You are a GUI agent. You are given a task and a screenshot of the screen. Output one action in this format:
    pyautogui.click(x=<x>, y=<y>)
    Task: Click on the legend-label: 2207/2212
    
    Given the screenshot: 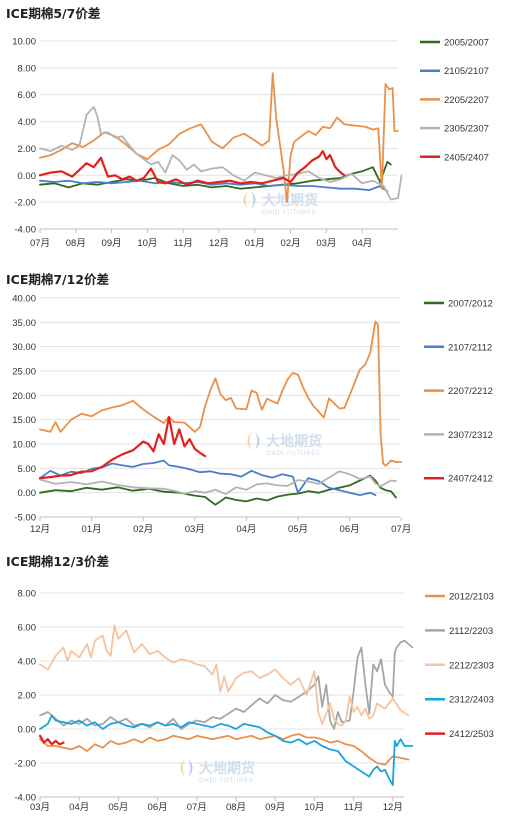 What is the action you would take?
    pyautogui.click(x=470, y=391)
    